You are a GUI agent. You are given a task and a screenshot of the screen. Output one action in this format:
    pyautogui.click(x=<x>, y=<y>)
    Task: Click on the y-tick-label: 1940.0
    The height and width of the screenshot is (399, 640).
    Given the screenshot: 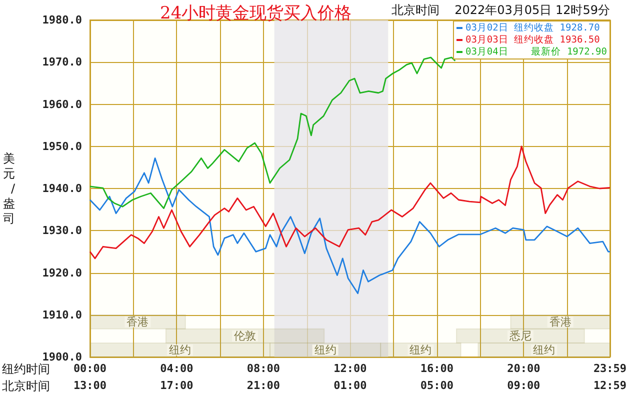 What is the action you would take?
    pyautogui.click(x=62, y=188)
    